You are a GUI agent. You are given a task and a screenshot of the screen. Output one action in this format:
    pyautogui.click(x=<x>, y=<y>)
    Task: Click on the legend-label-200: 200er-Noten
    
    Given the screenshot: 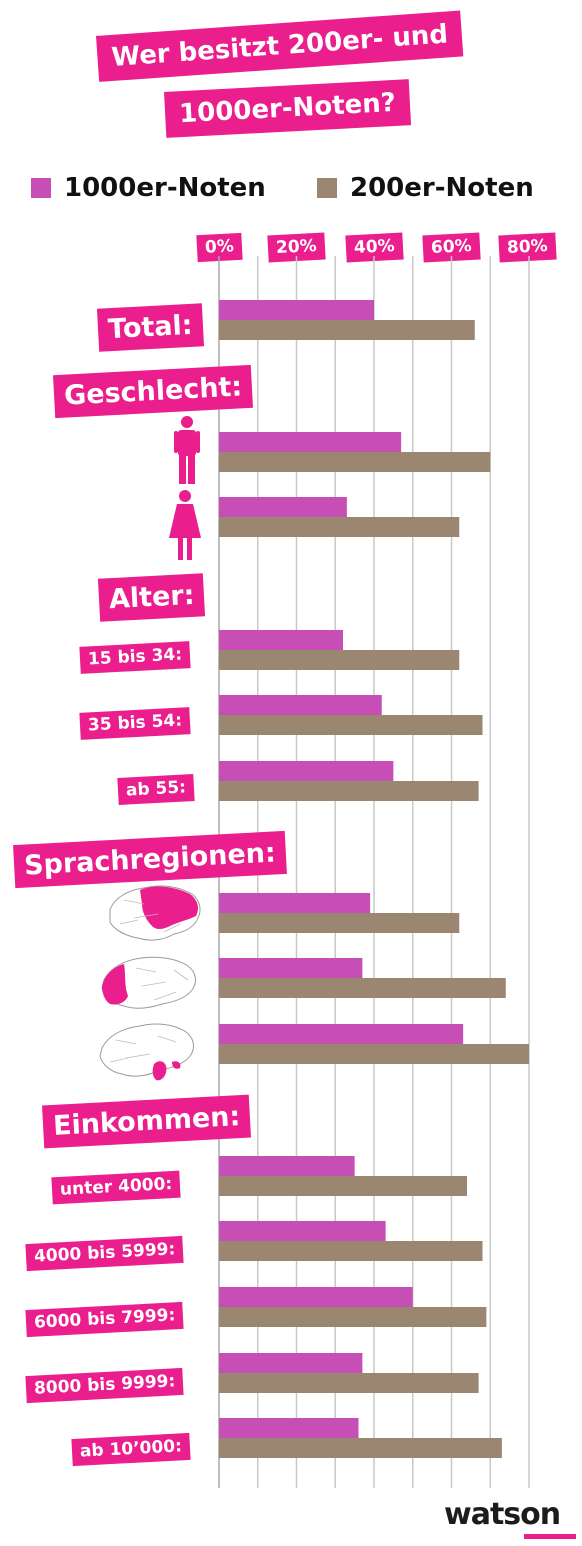 What is the action you would take?
    pyautogui.click(x=442, y=188)
    